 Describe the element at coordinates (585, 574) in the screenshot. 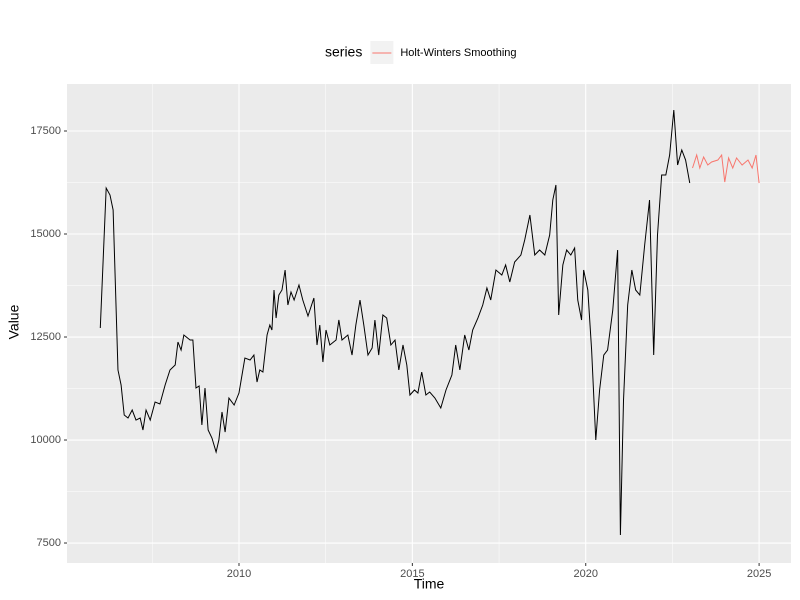

I see `x-tick-label: 2020` at that location.